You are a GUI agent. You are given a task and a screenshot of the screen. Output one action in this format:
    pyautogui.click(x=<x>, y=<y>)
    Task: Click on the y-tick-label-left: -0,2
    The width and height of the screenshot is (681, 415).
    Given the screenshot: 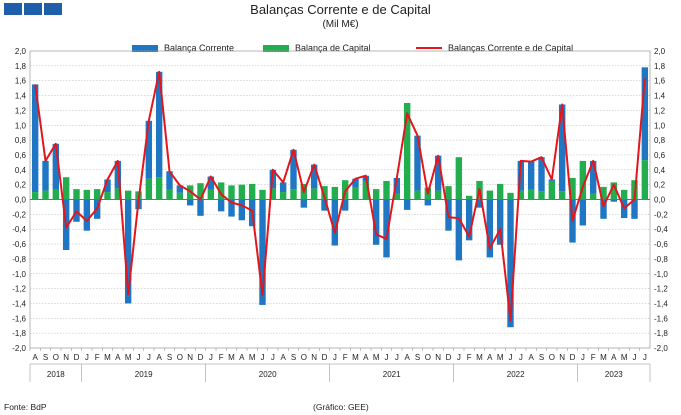 What is the action you would take?
    pyautogui.click(x=19, y=214)
    